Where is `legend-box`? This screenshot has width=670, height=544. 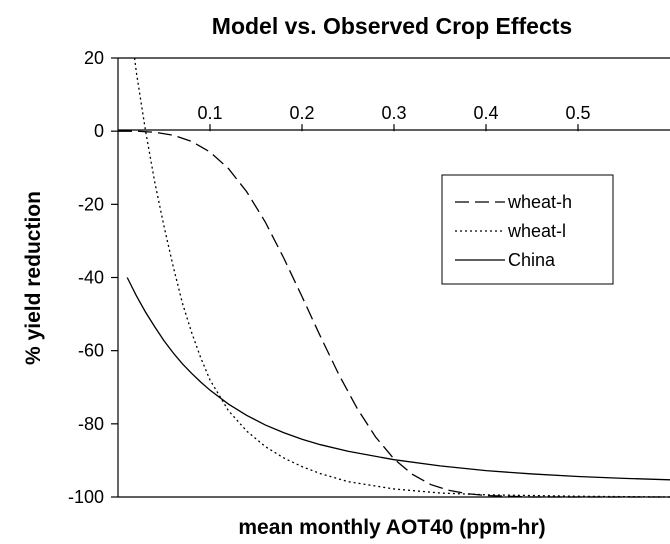 legend-box is located at coordinates (527, 229).